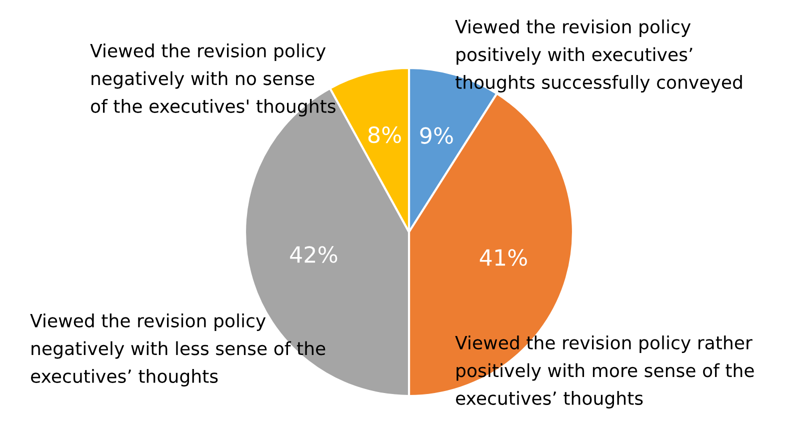 This screenshot has height=434, width=804. I want to click on data-label: 41%, so click(503, 257).